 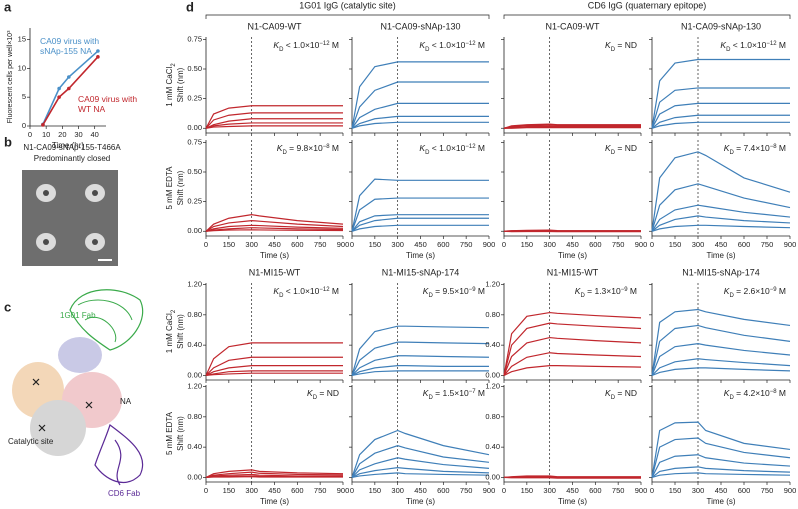 I want to click on class-averages, so click(x=70, y=218).